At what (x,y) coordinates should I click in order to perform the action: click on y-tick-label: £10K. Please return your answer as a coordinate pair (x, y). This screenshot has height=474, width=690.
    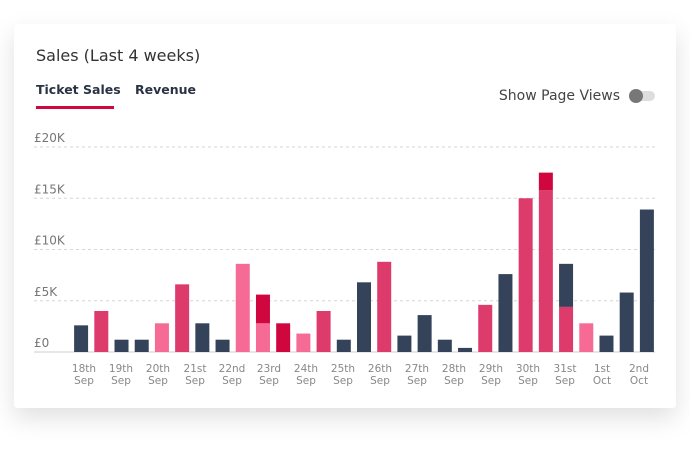
    Looking at the image, I should click on (50, 241).